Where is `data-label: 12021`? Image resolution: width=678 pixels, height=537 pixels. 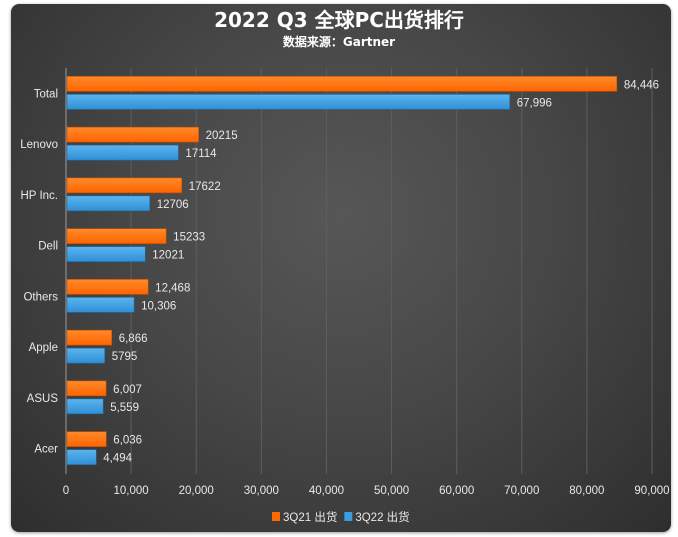
data-label: 12021 is located at coordinates (168, 256).